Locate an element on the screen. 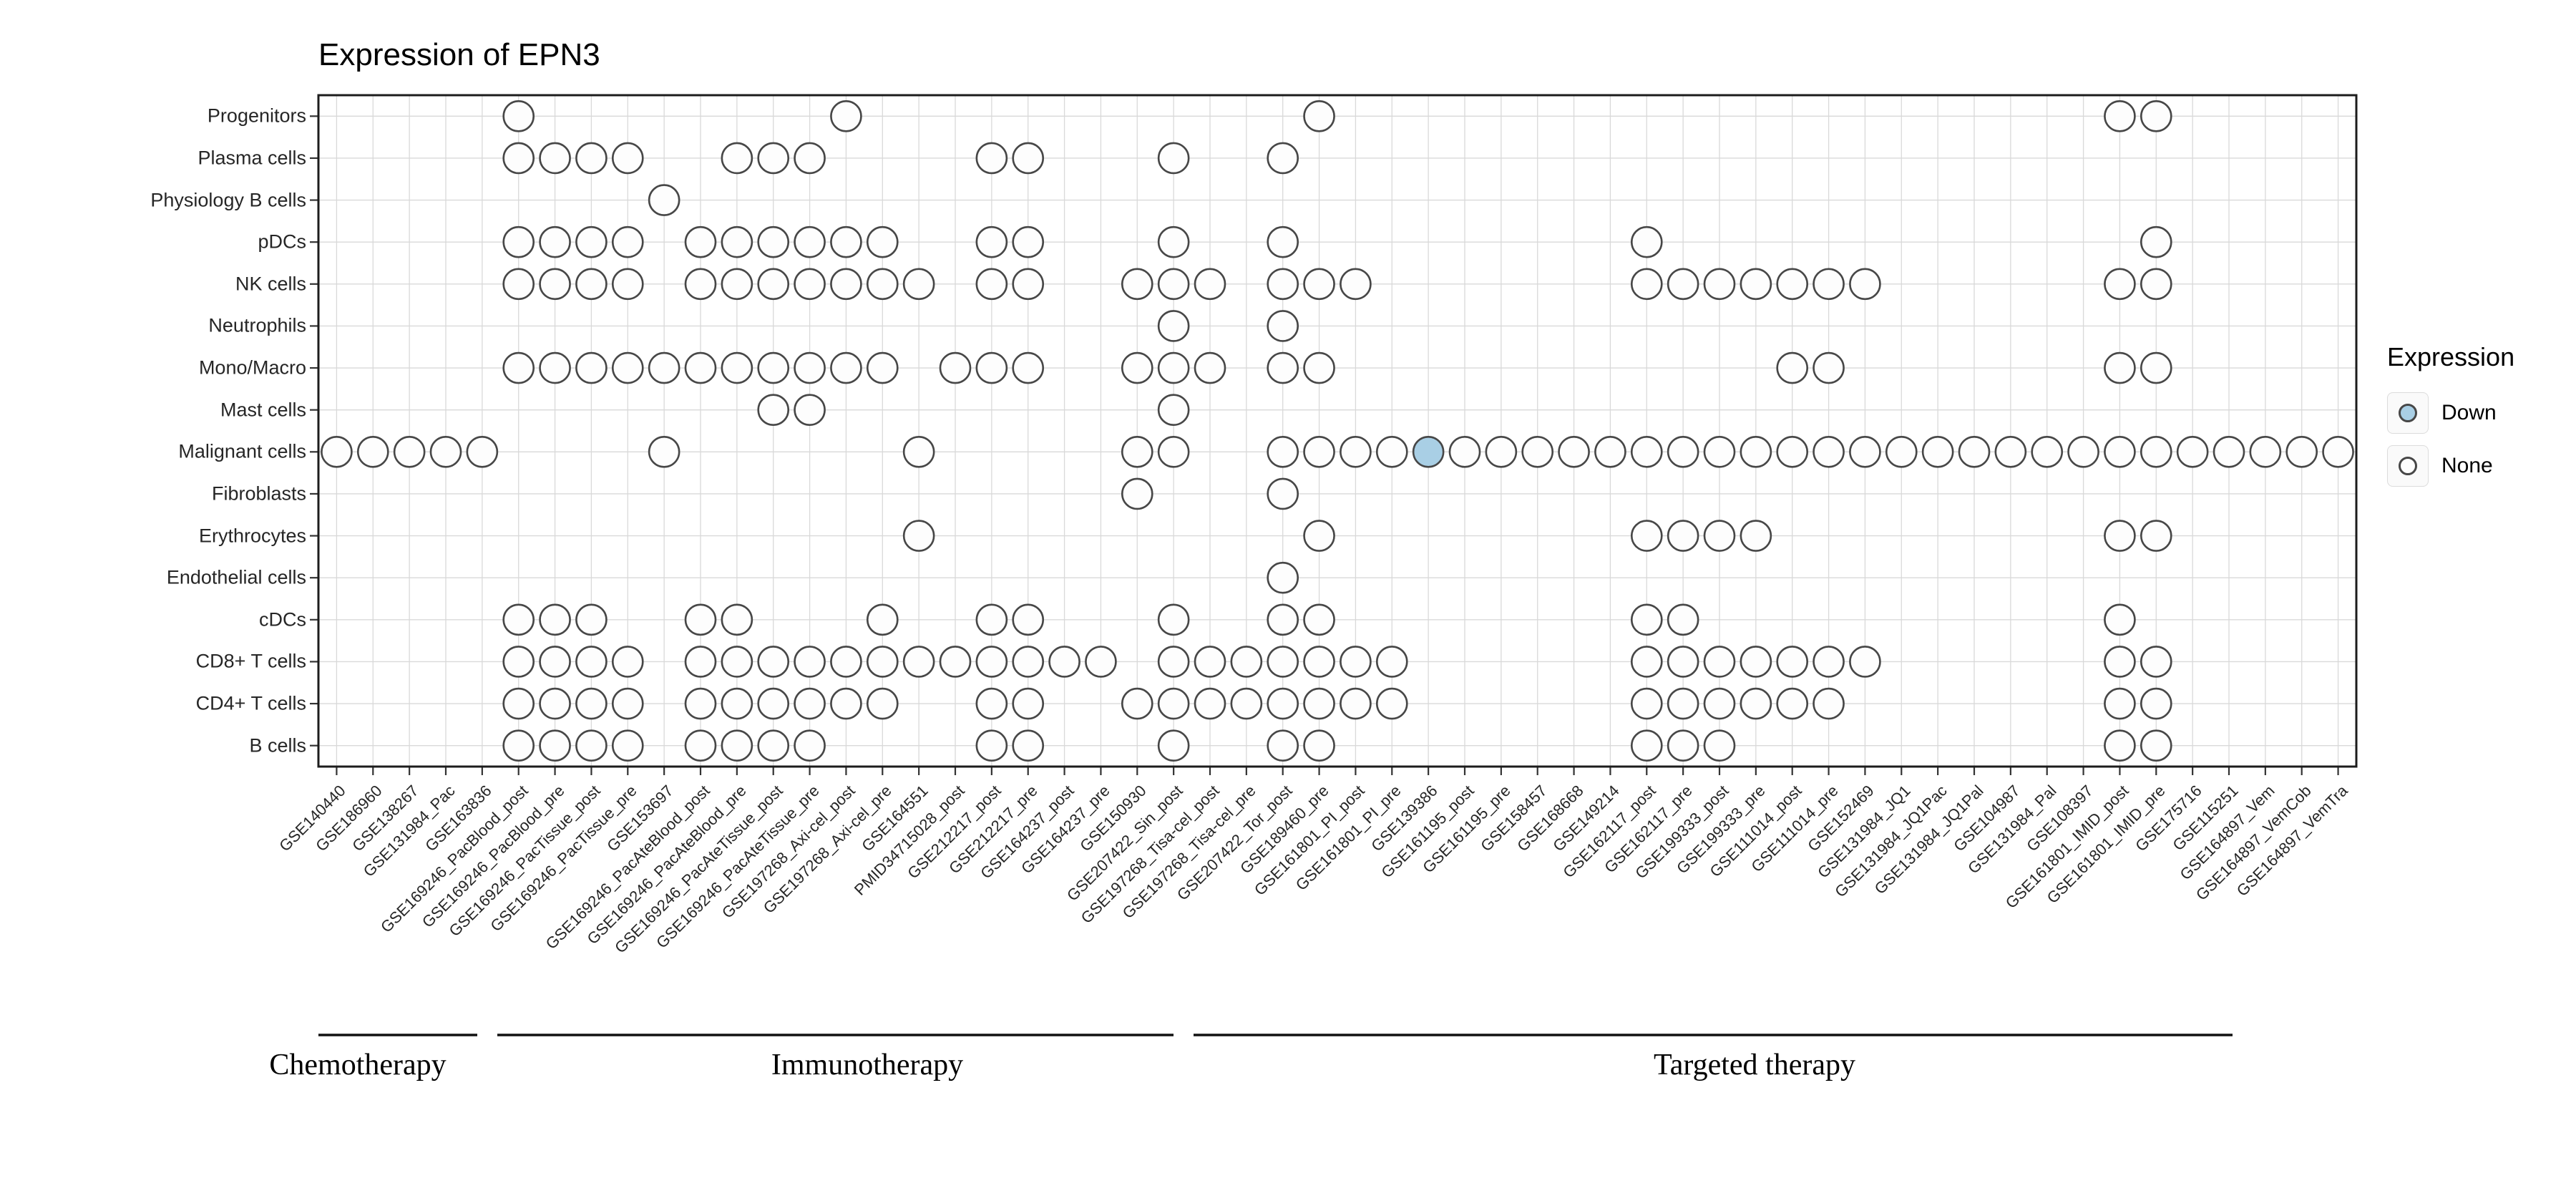 The width and height of the screenshot is (2576, 1181). y-axis-label: Mono/Macro is located at coordinates (252, 367).